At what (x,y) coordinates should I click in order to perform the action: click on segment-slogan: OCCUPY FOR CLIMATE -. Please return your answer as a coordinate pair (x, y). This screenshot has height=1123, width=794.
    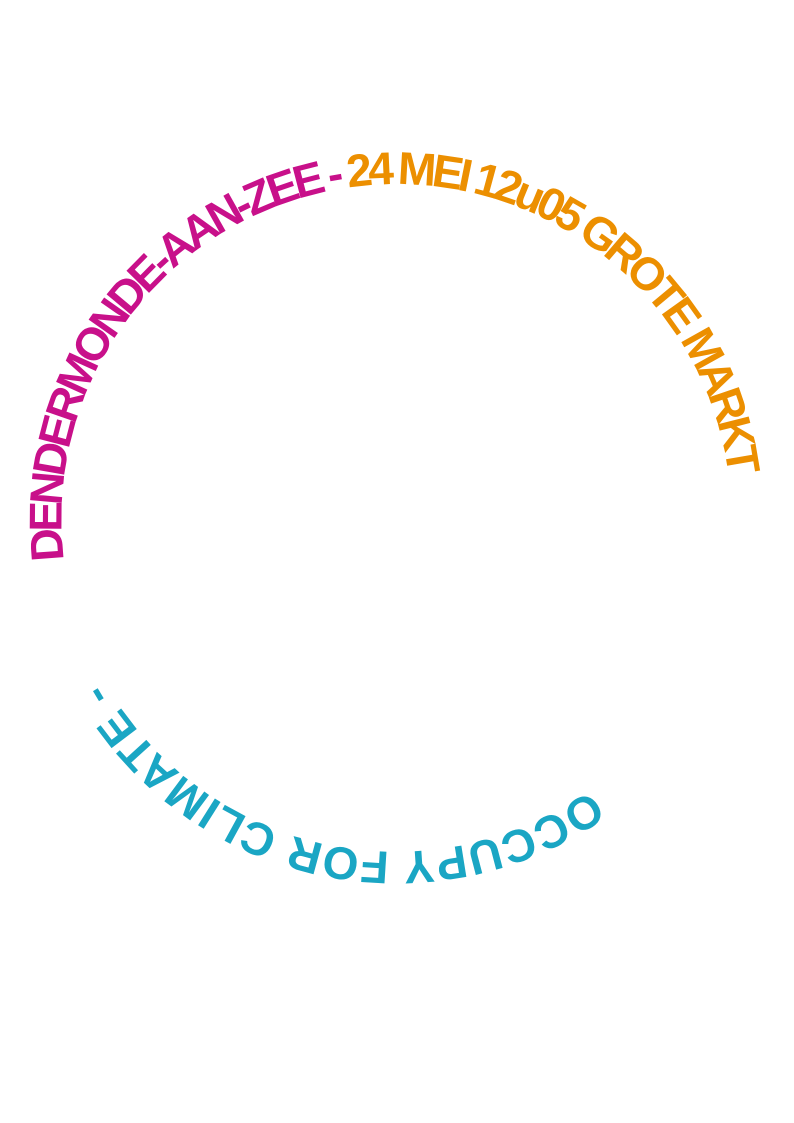
    Looking at the image, I should click on (341, 785).